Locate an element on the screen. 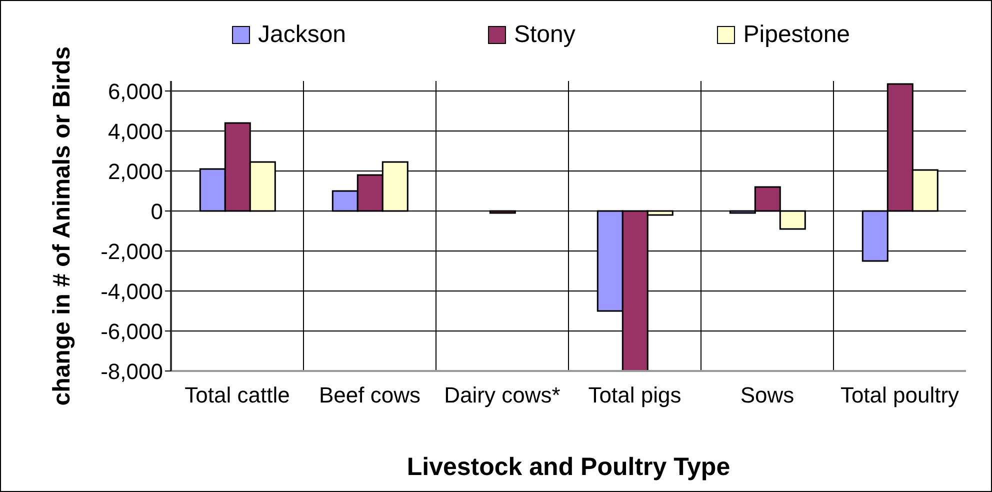 The height and width of the screenshot is (492, 992). y-tick-label: -4,000 is located at coordinates (131, 291).